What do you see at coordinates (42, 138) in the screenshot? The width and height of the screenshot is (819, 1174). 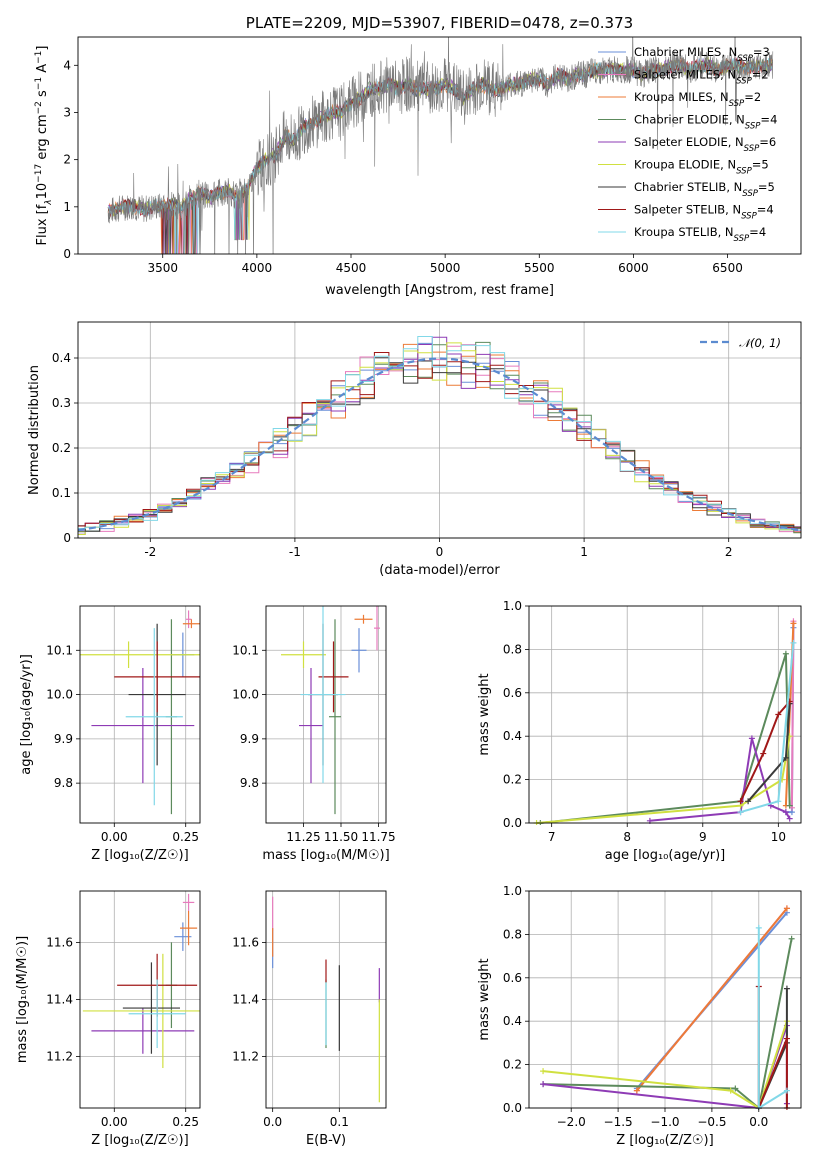 I see `y-axis-label-part: erg cm` at bounding box center [42, 138].